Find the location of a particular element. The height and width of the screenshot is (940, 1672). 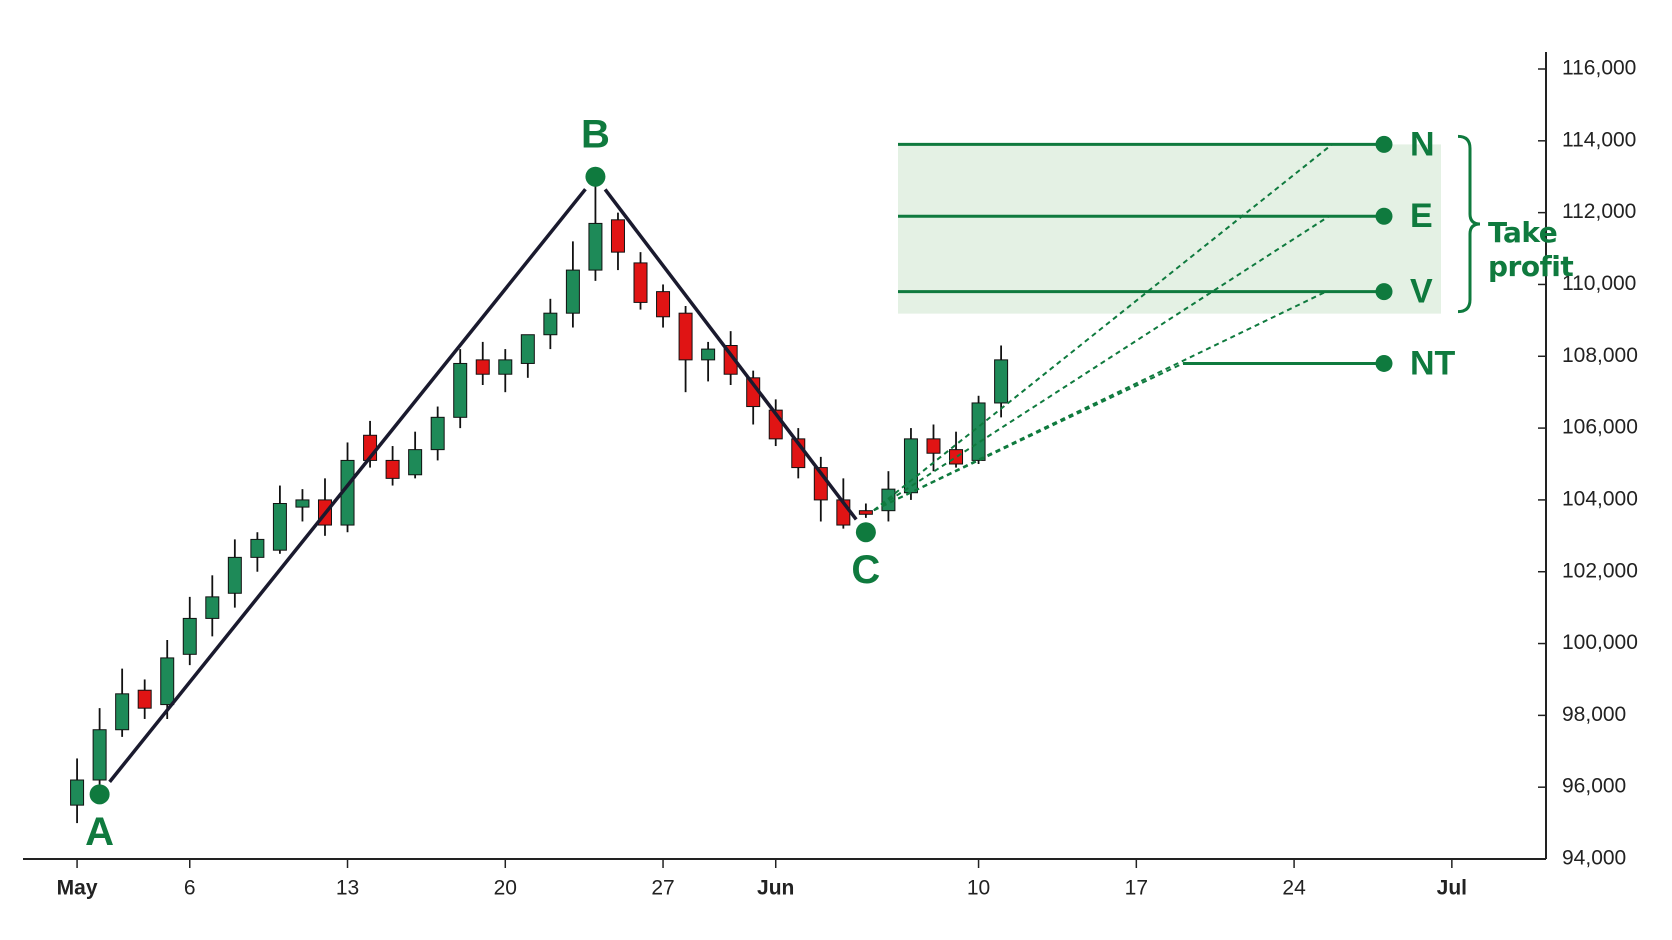

x-tick-label: 10 is located at coordinates (978, 888).